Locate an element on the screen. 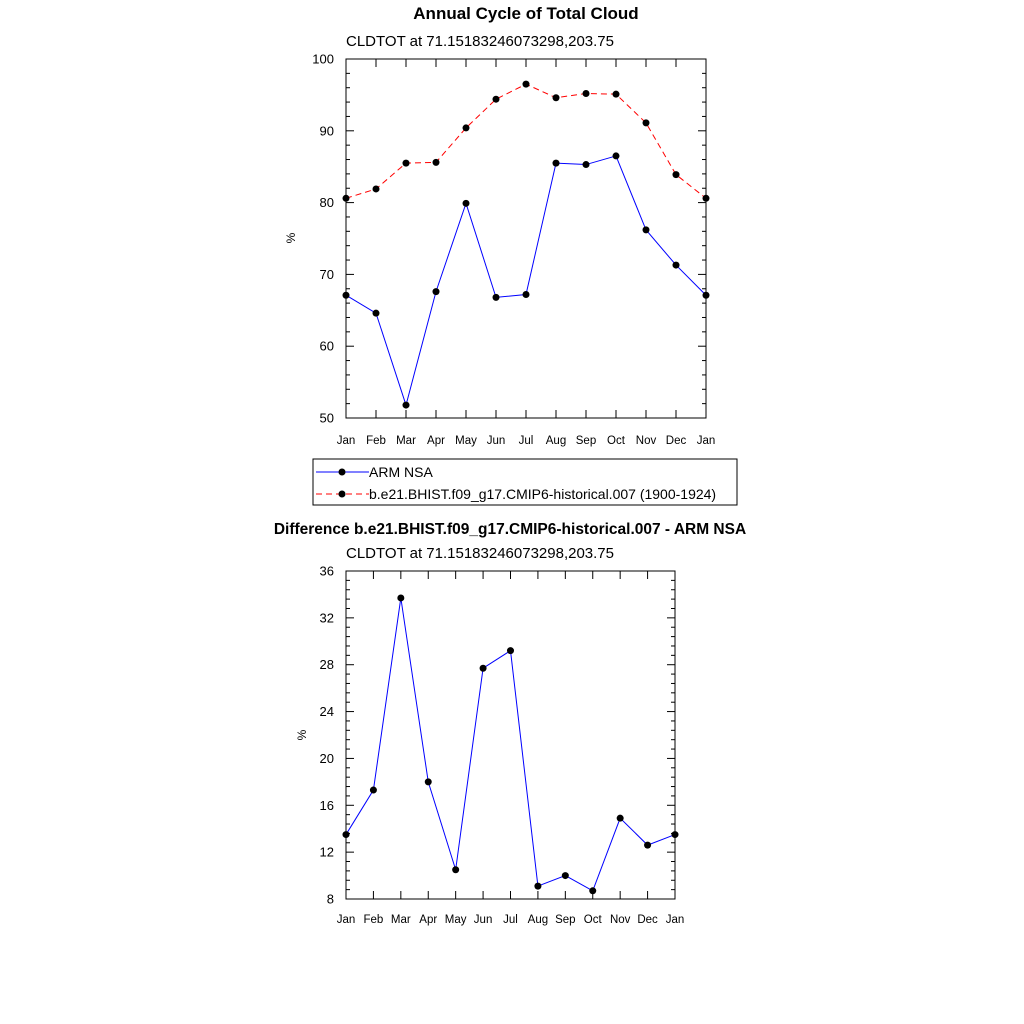 The height and width of the screenshot is (1024, 1024). y-tick-label: 24 is located at coordinates (327, 711).